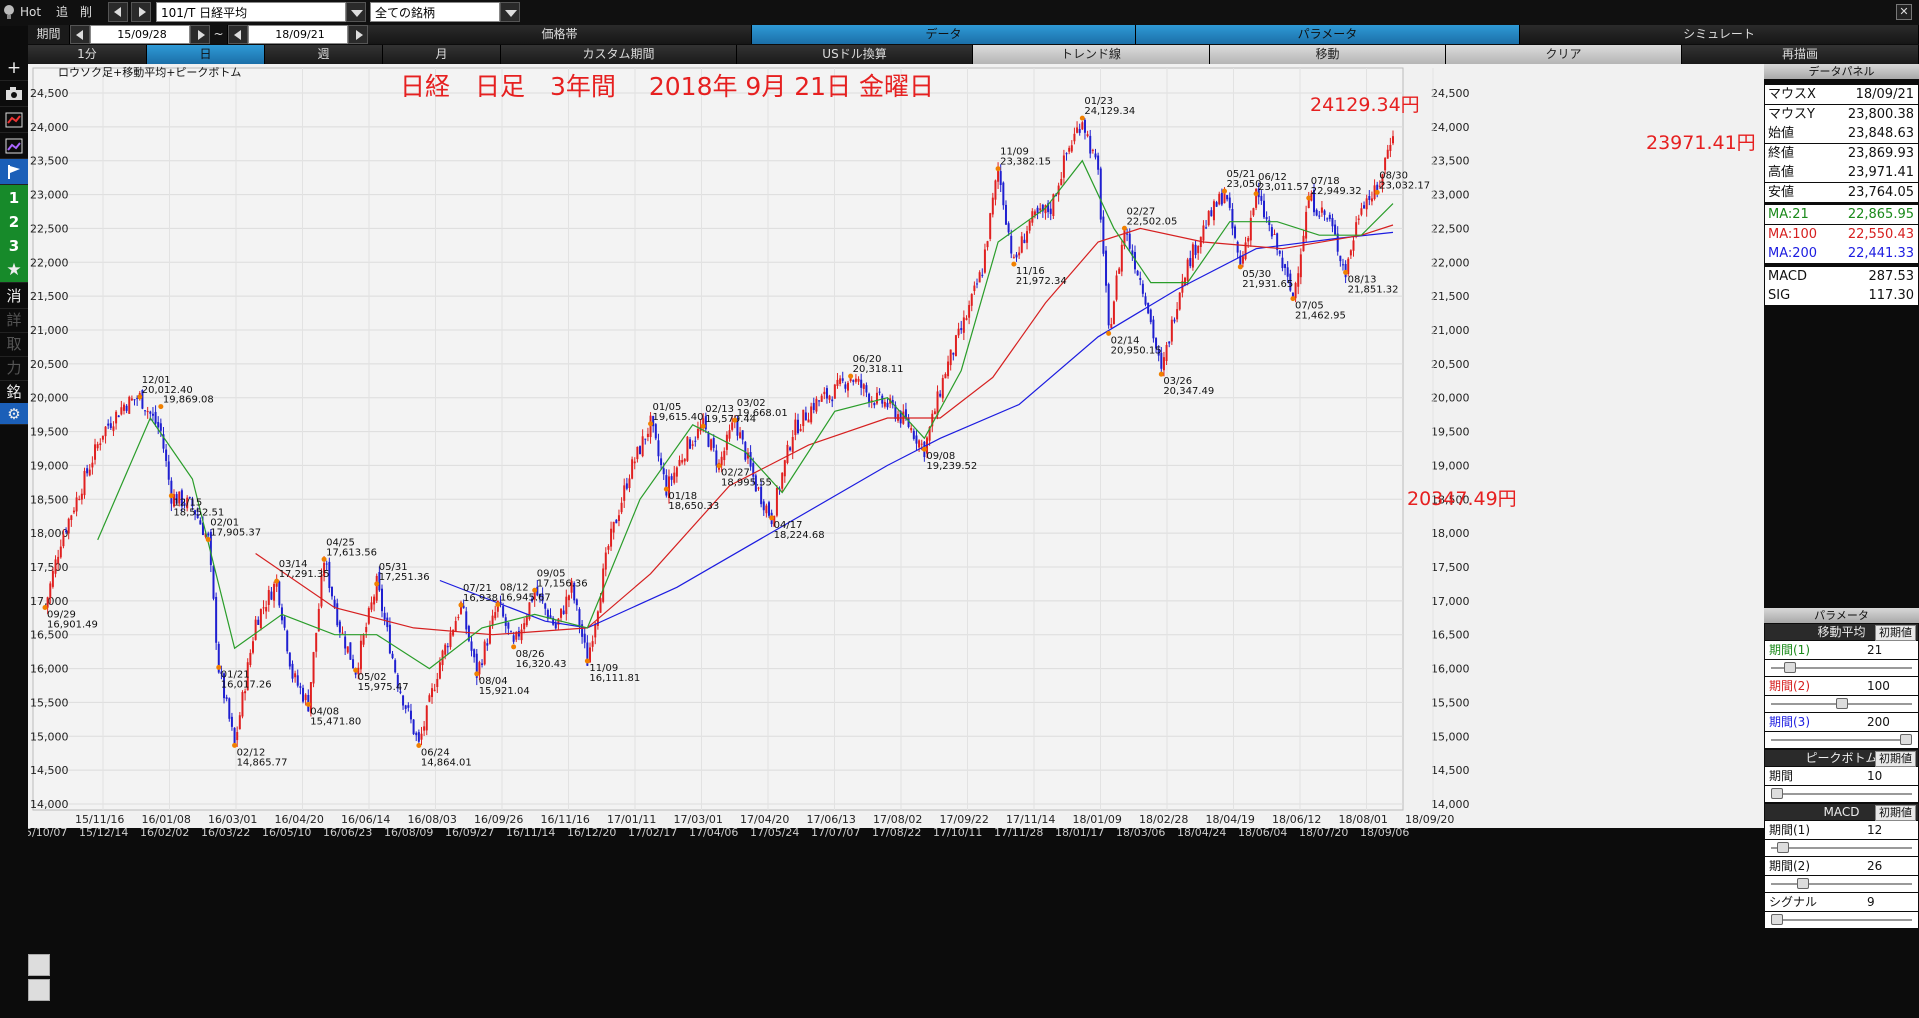 This screenshot has width=1919, height=1018. Describe the element at coordinates (1878, 686) in the screenshot. I see `ma2-value: 100` at that location.